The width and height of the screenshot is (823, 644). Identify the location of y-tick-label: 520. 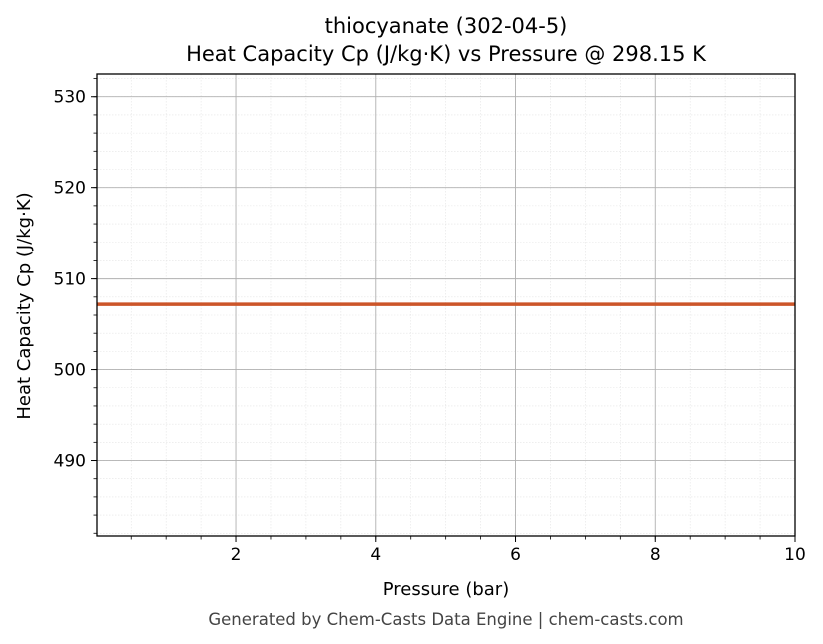
(70, 189).